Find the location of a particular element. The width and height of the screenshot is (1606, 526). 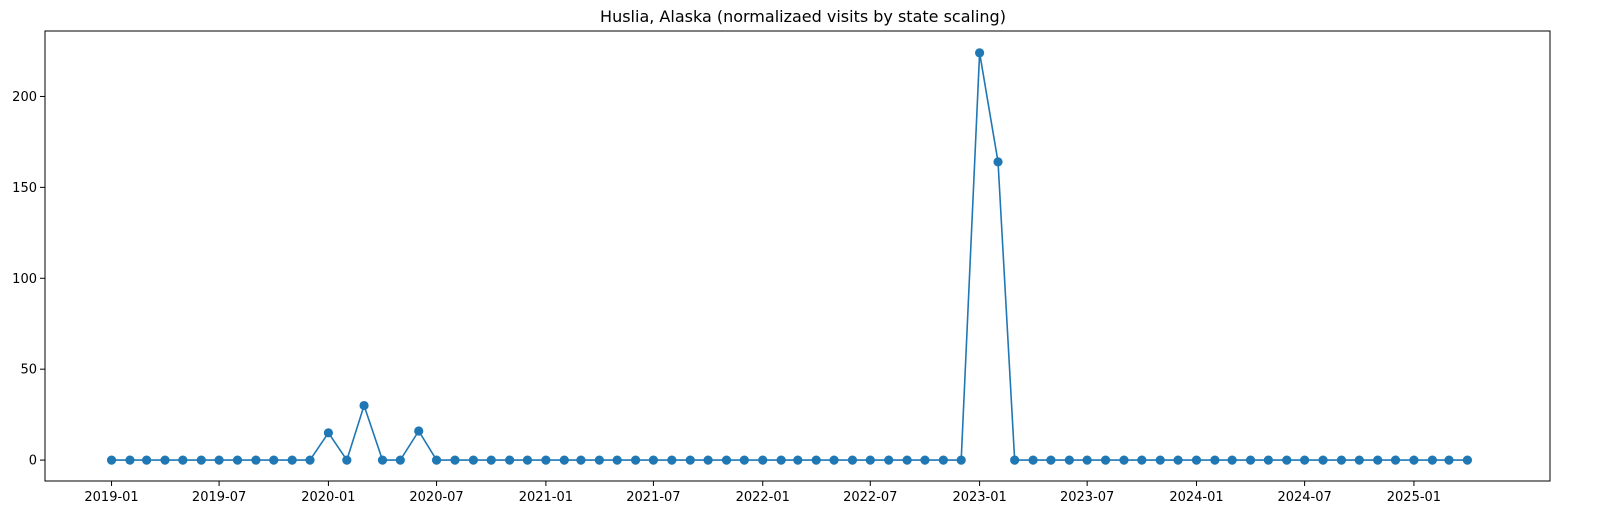

y-tick-label: 50 is located at coordinates (28, 370).